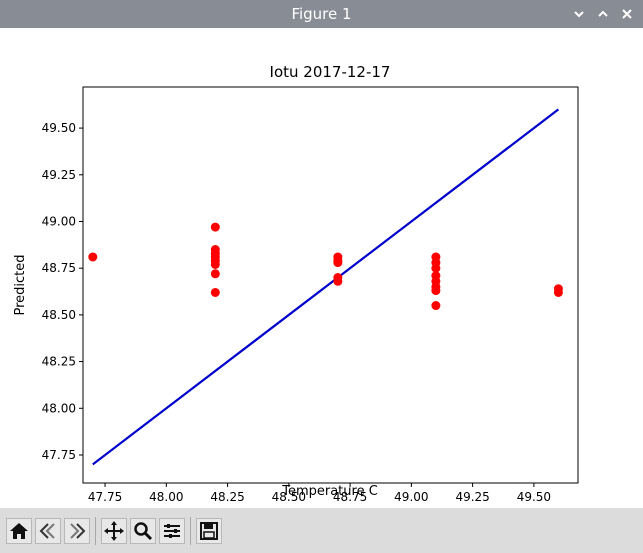 This screenshot has width=643, height=553. I want to click on close-button, so click(627, 14).